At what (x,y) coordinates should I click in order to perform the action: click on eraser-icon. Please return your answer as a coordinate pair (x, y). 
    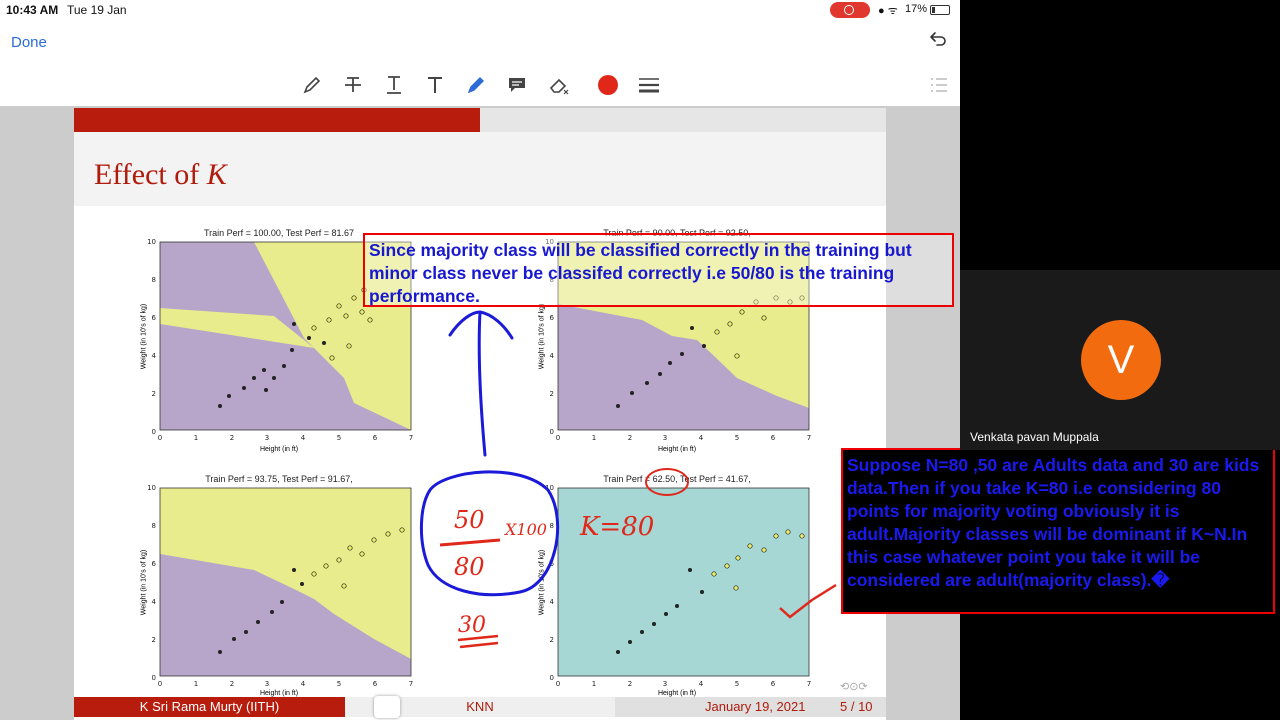
    Looking at the image, I should click on (559, 85).